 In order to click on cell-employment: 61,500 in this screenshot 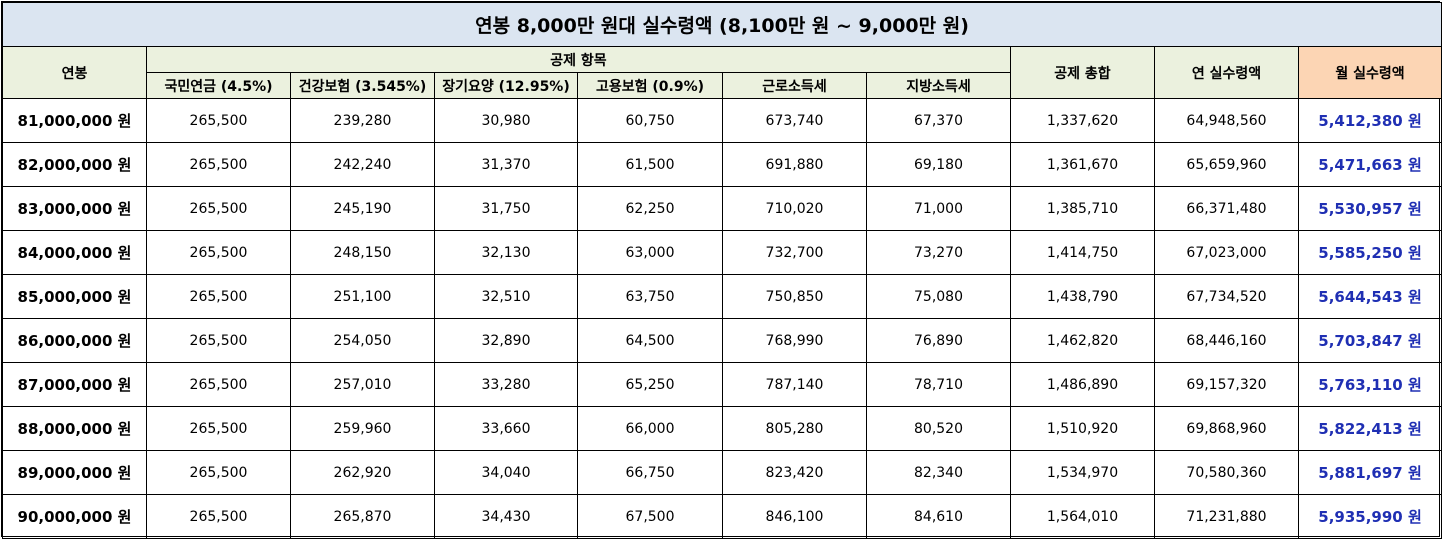, I will do `click(650, 164)`.